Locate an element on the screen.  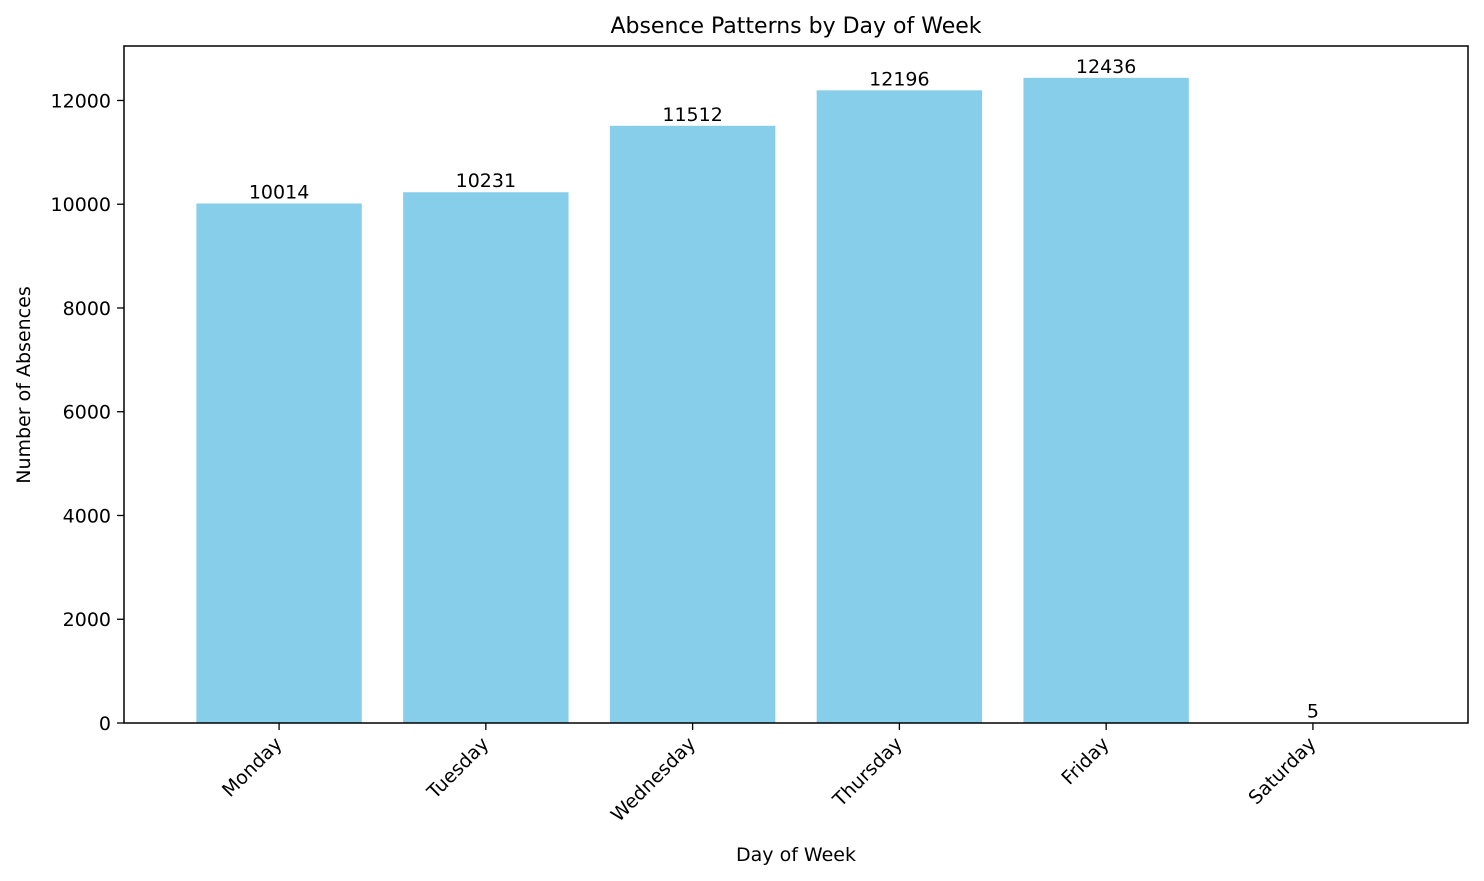
data-label-wednesday: 11512 is located at coordinates (692, 115).